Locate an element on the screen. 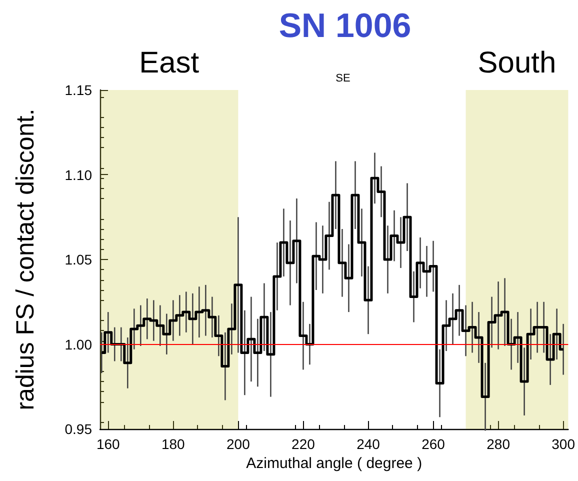 The height and width of the screenshot is (481, 578). x-tick-label: 220 is located at coordinates (304, 444).